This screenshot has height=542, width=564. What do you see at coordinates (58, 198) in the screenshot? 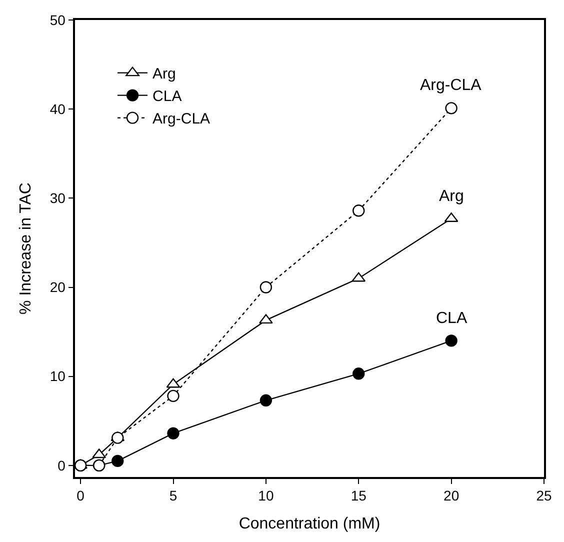
I see `y-tick-label: 30` at bounding box center [58, 198].